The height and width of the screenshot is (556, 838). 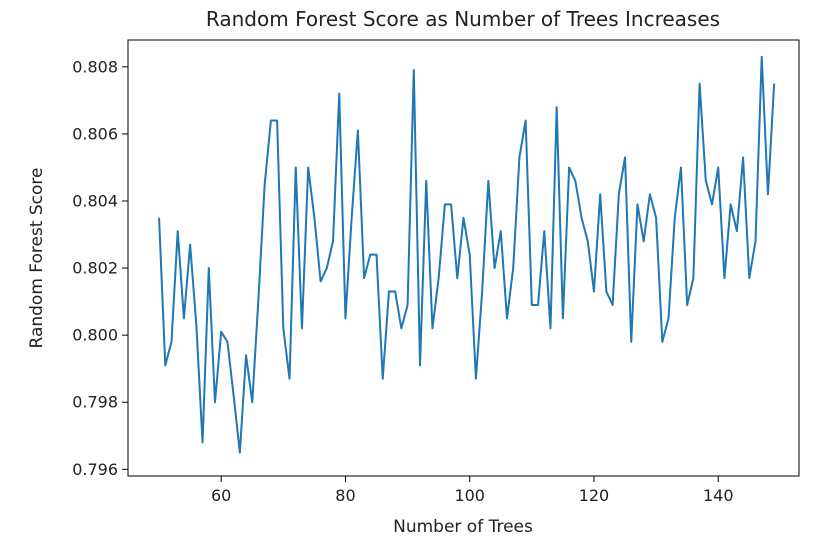 I want to click on y-tick-label: 0.804, so click(x=95, y=200).